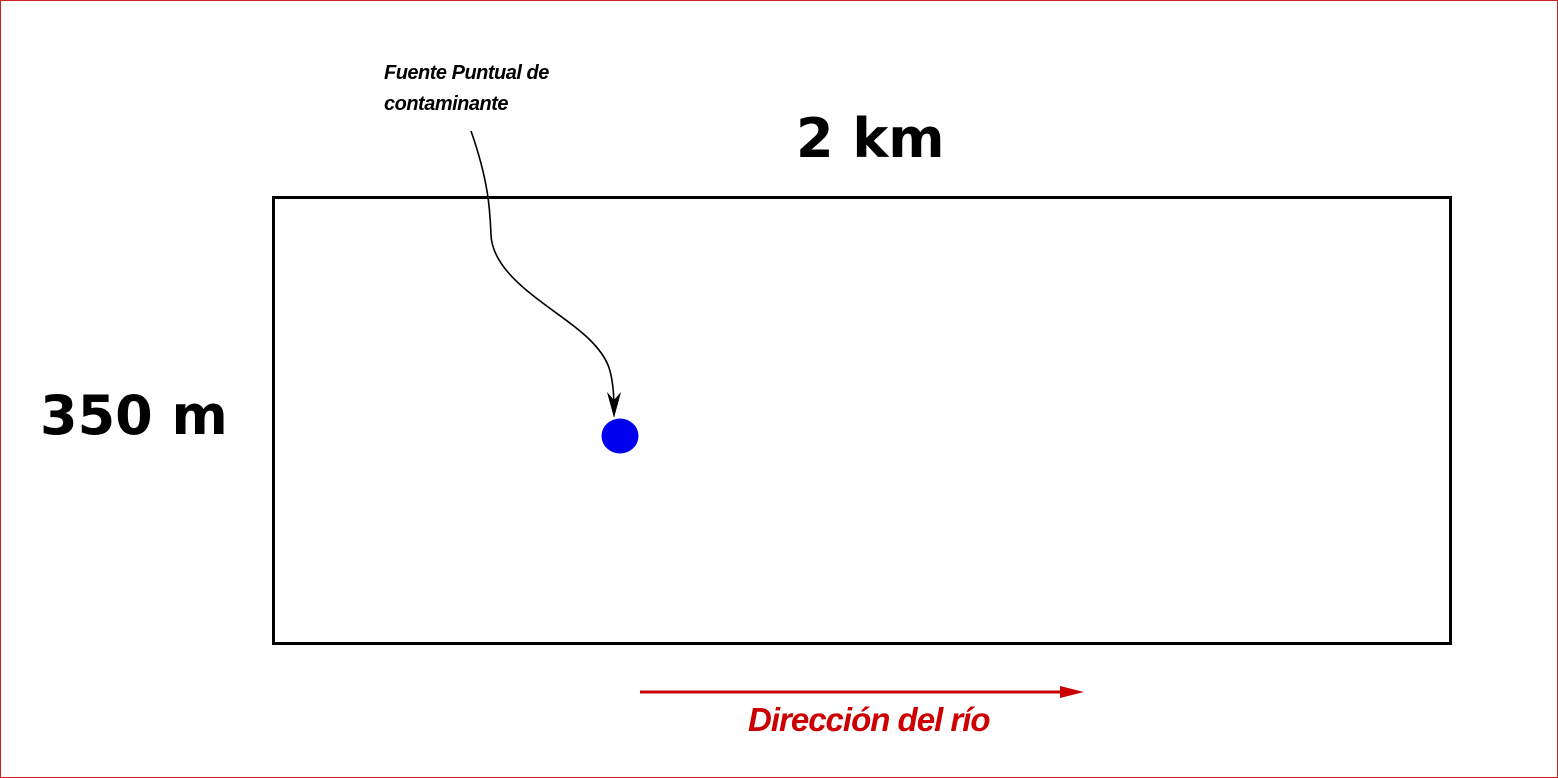  What do you see at coordinates (620, 436) in the screenshot?
I see `pollutant-source-point` at bounding box center [620, 436].